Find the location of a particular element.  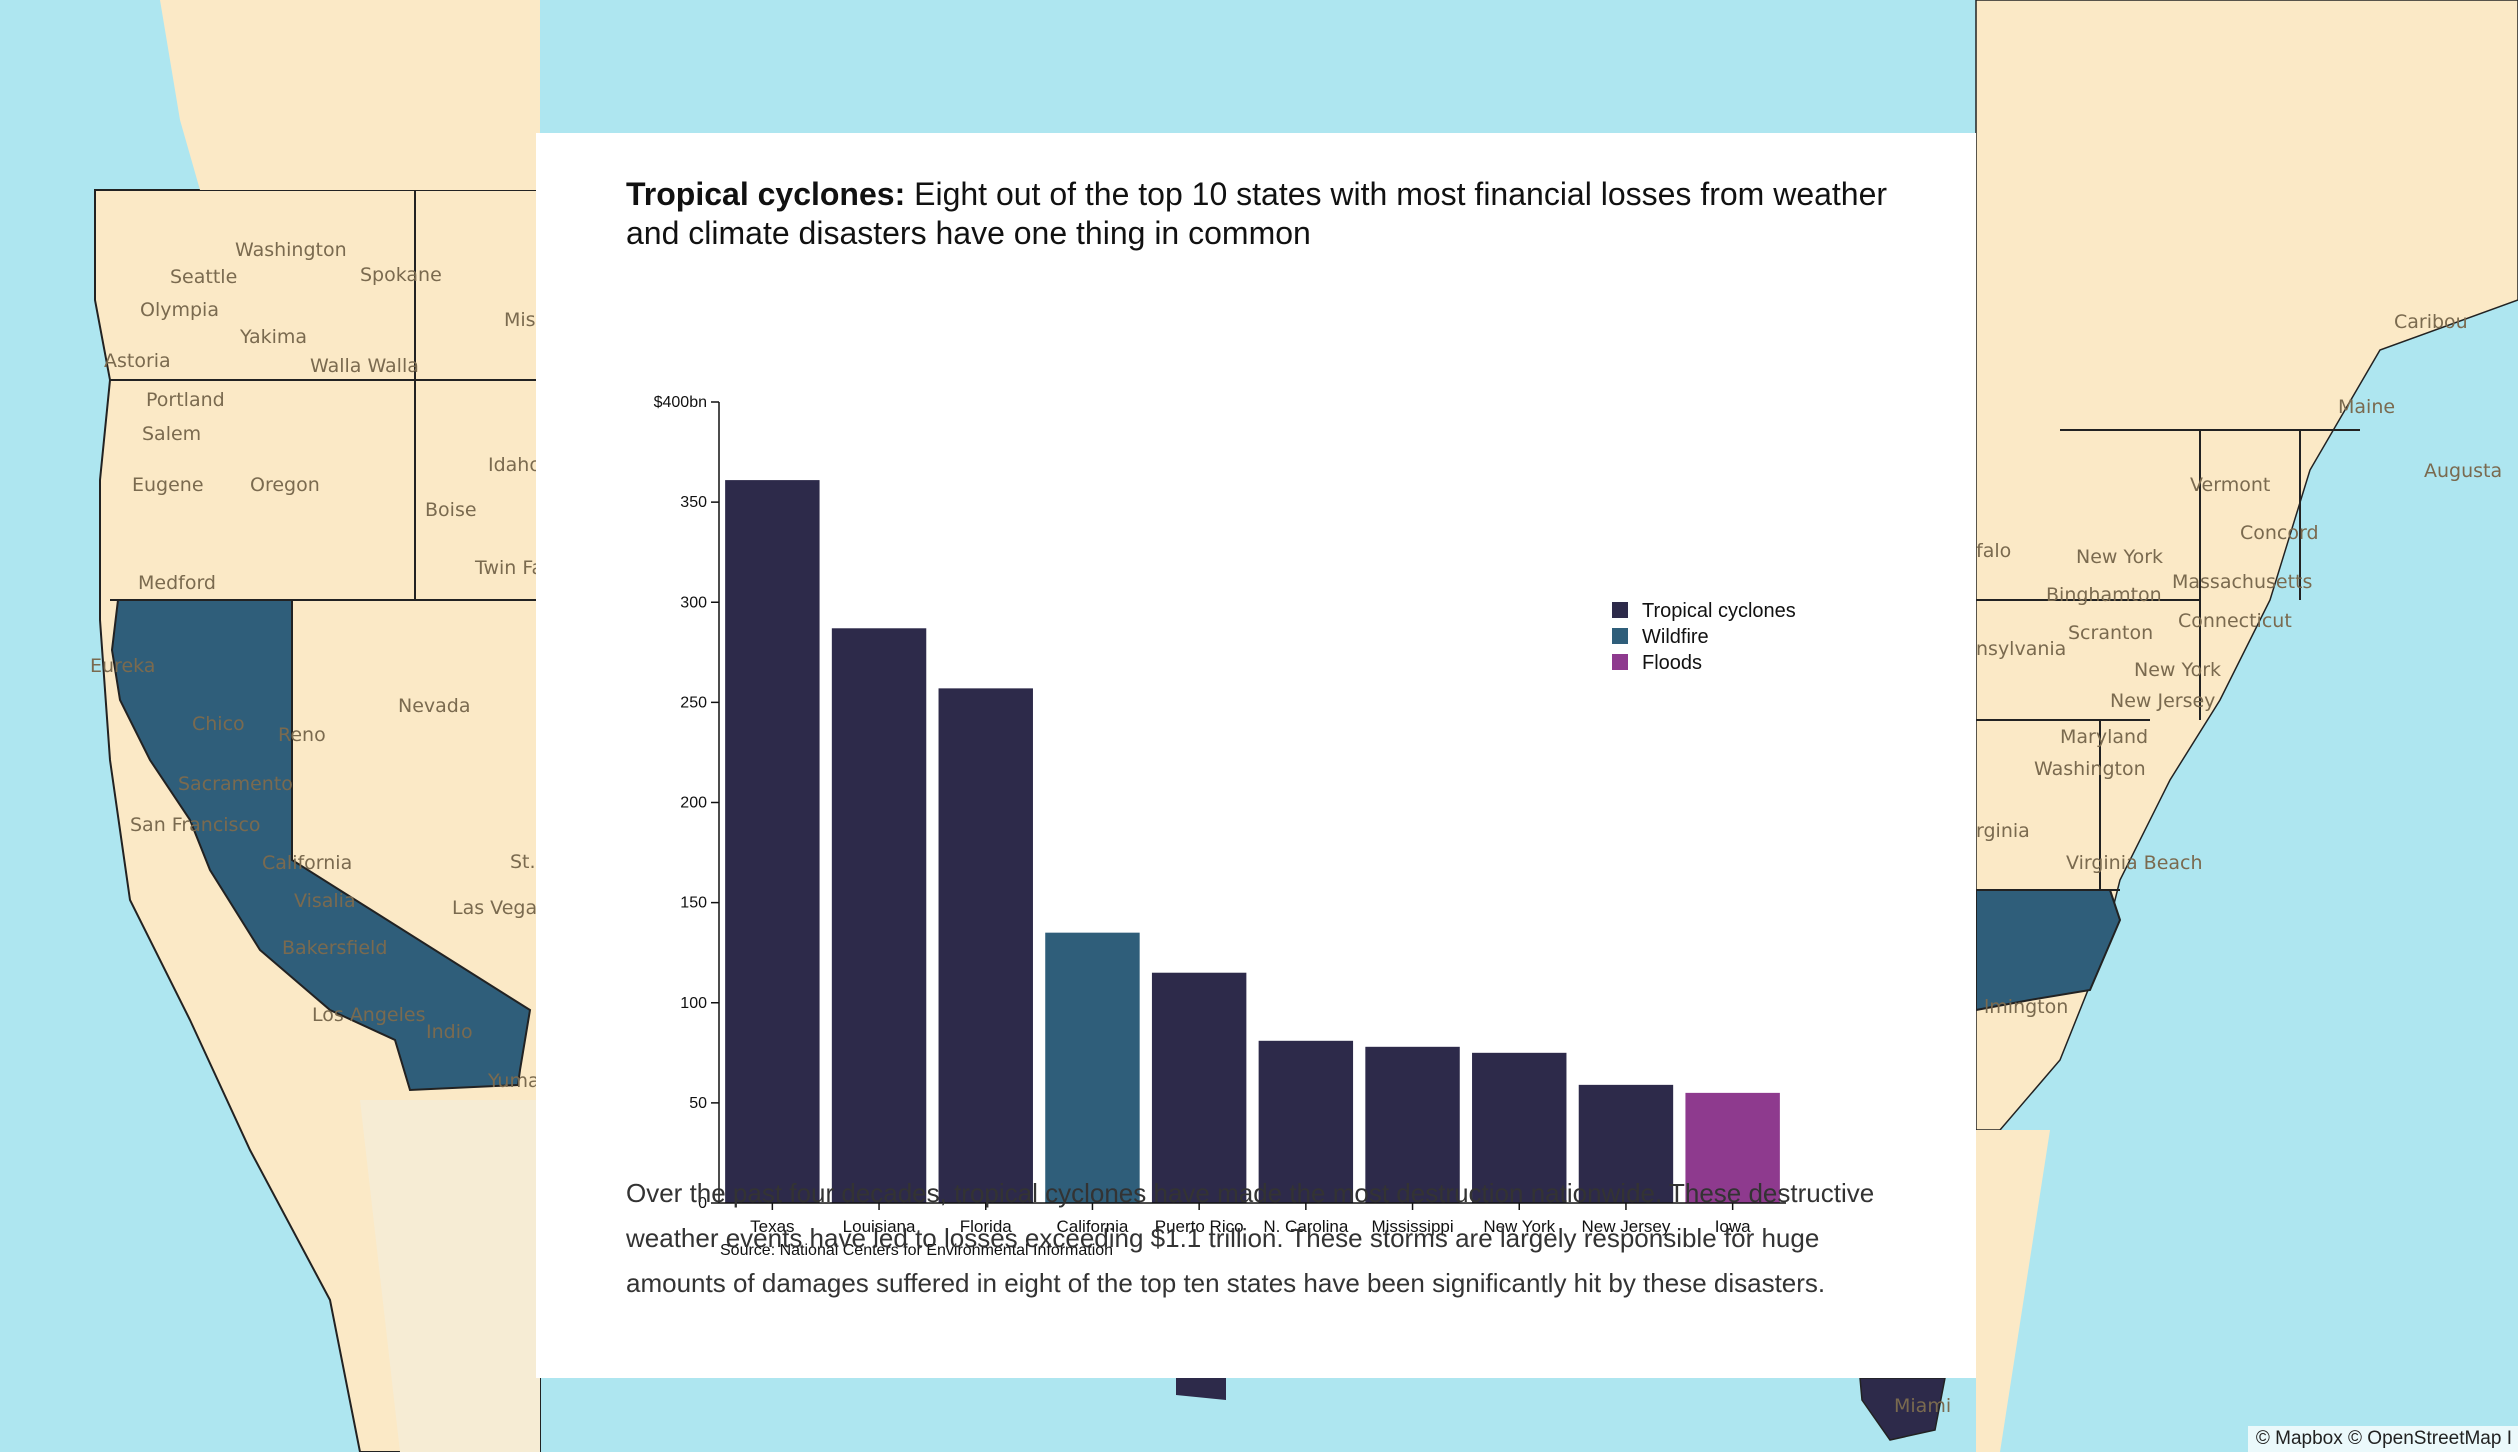

y-tick-label: 50 is located at coordinates (698, 1103).